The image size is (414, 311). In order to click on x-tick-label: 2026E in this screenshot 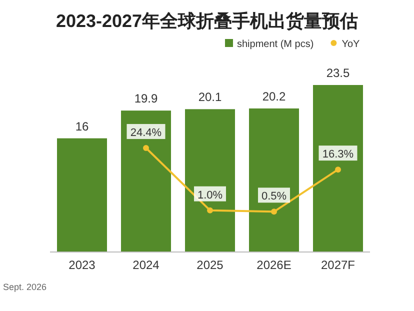, I will do `click(274, 265)`.